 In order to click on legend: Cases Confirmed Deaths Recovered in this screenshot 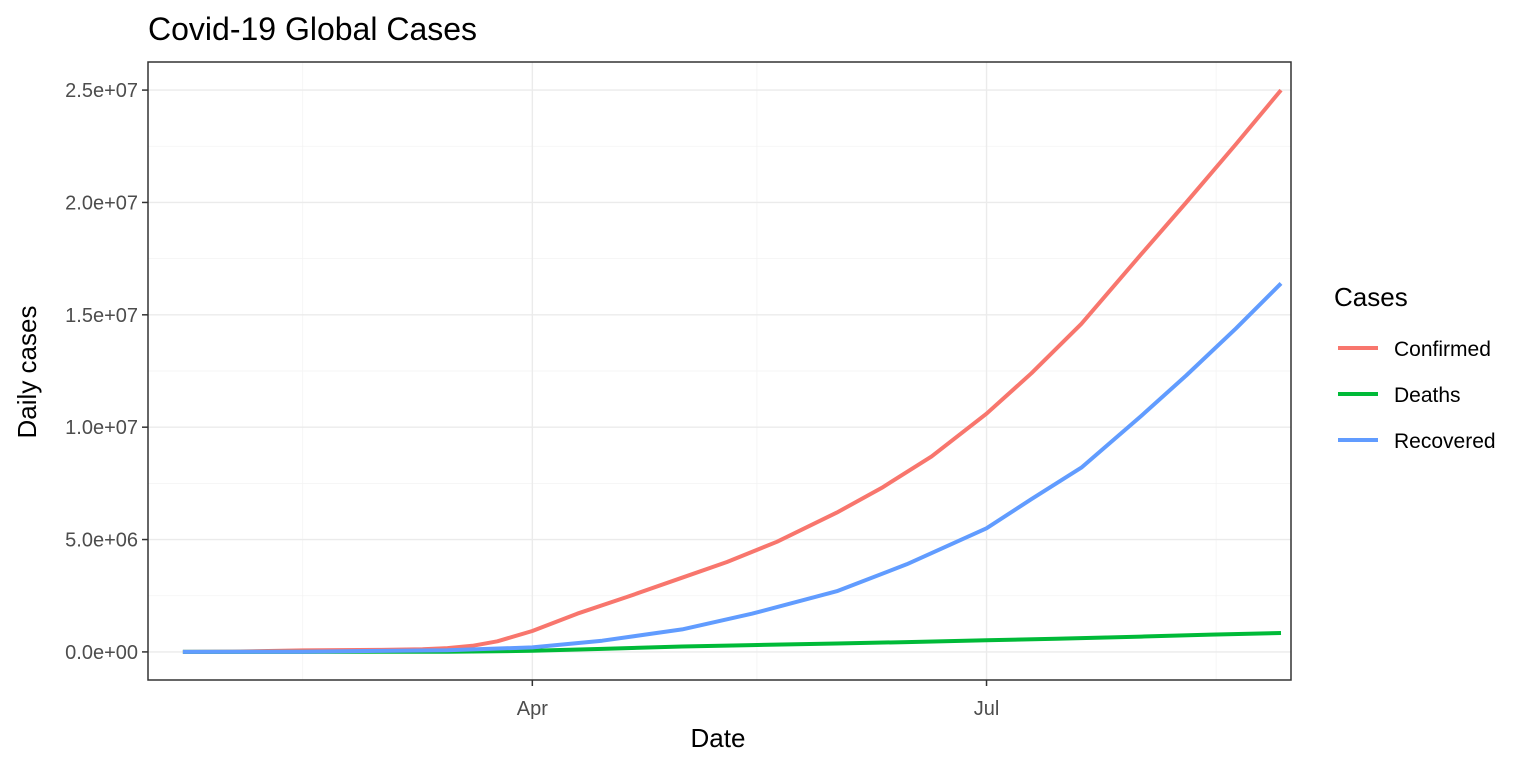, I will do `click(1415, 367)`.